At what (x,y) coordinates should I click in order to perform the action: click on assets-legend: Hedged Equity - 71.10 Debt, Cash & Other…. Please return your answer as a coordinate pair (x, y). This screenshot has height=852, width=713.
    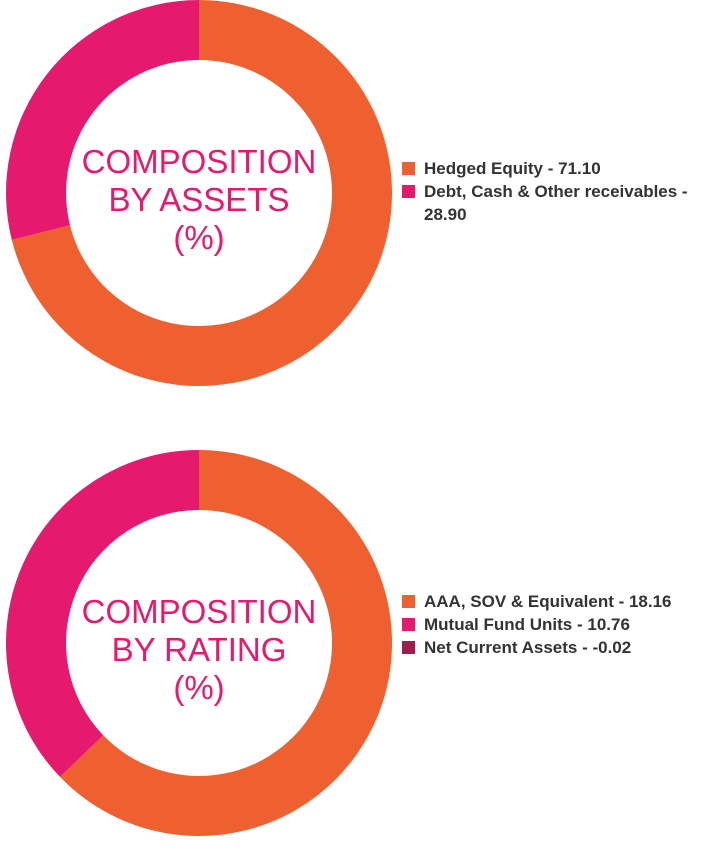
    Looking at the image, I should click on (554, 191).